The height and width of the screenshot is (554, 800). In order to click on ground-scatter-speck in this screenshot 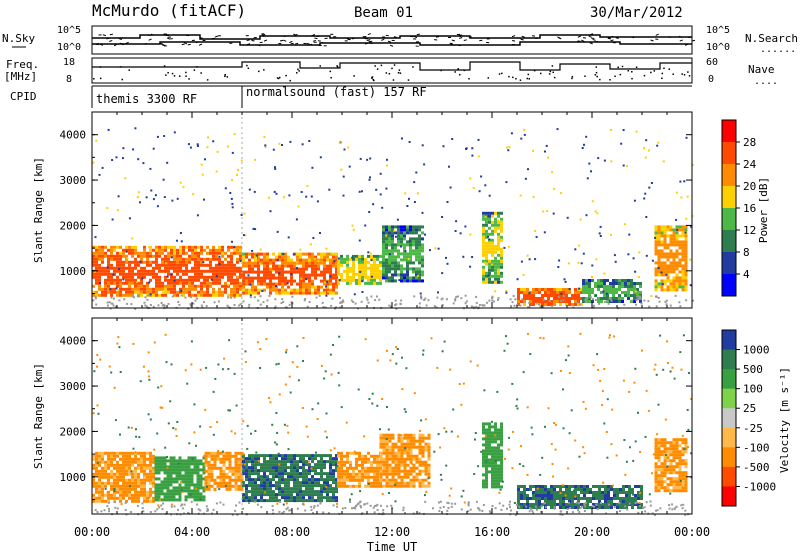, I will do `click(520, 305)`.